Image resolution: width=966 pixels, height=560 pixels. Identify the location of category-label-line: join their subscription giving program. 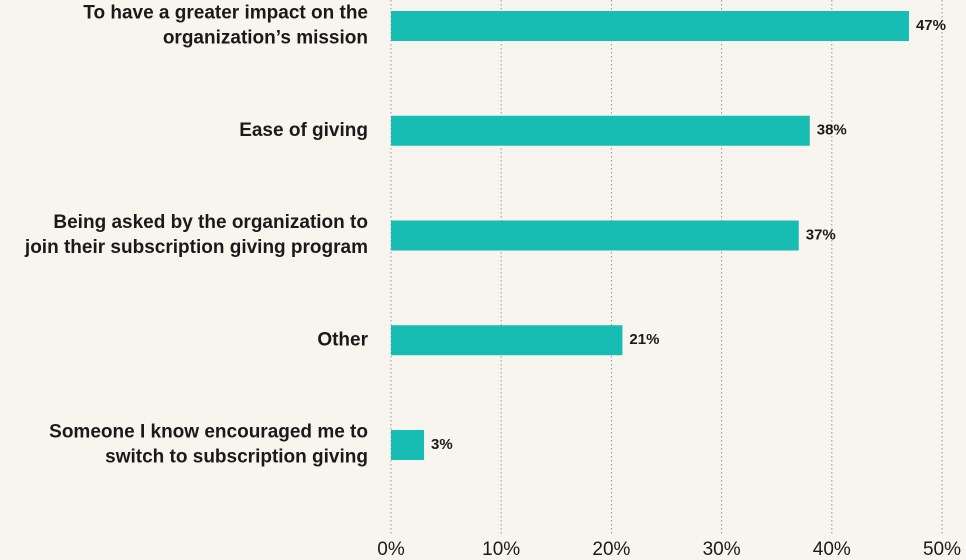
(196, 247).